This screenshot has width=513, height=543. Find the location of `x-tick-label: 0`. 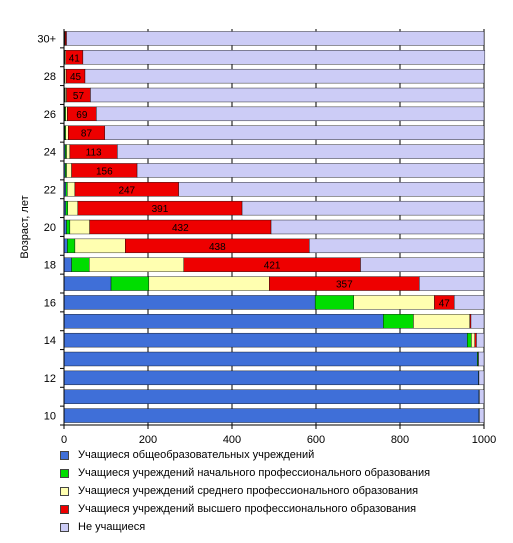

x-tick-label: 0 is located at coordinates (64, 440).